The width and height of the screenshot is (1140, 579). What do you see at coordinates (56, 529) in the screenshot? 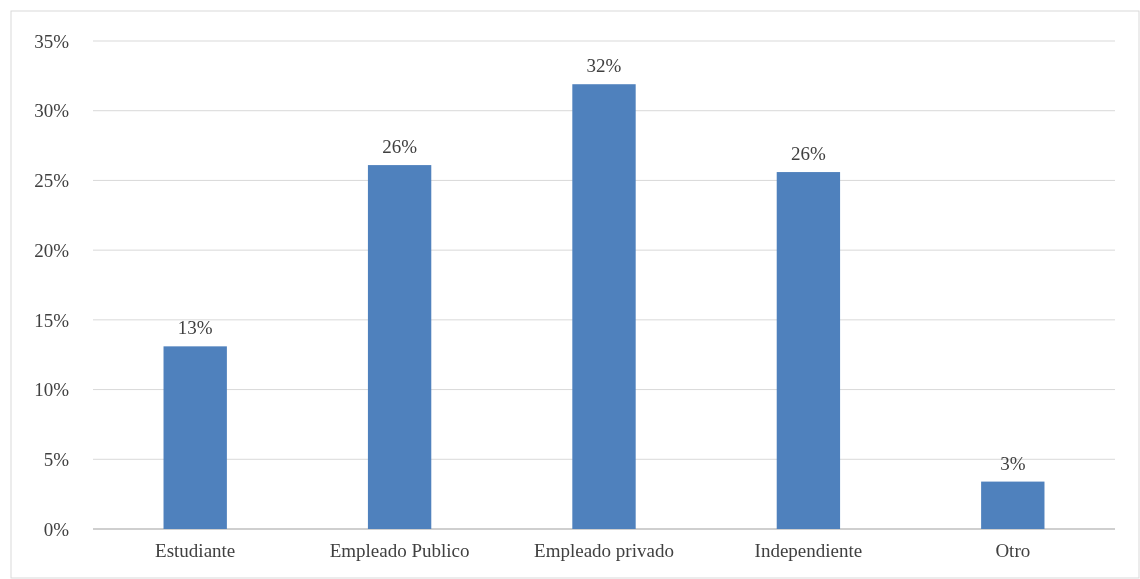
I see `y-tick-label: 0%` at bounding box center [56, 529].